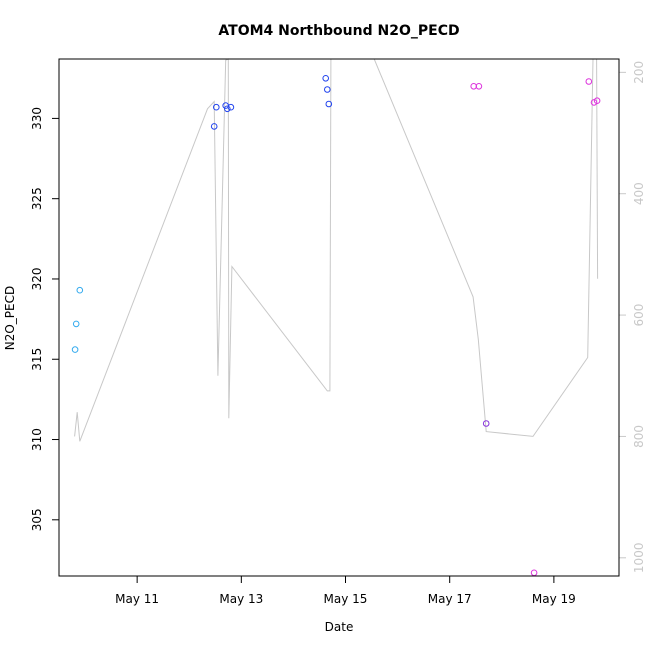  What do you see at coordinates (37, 439) in the screenshot?
I see `y-tick-label: 310` at bounding box center [37, 439].